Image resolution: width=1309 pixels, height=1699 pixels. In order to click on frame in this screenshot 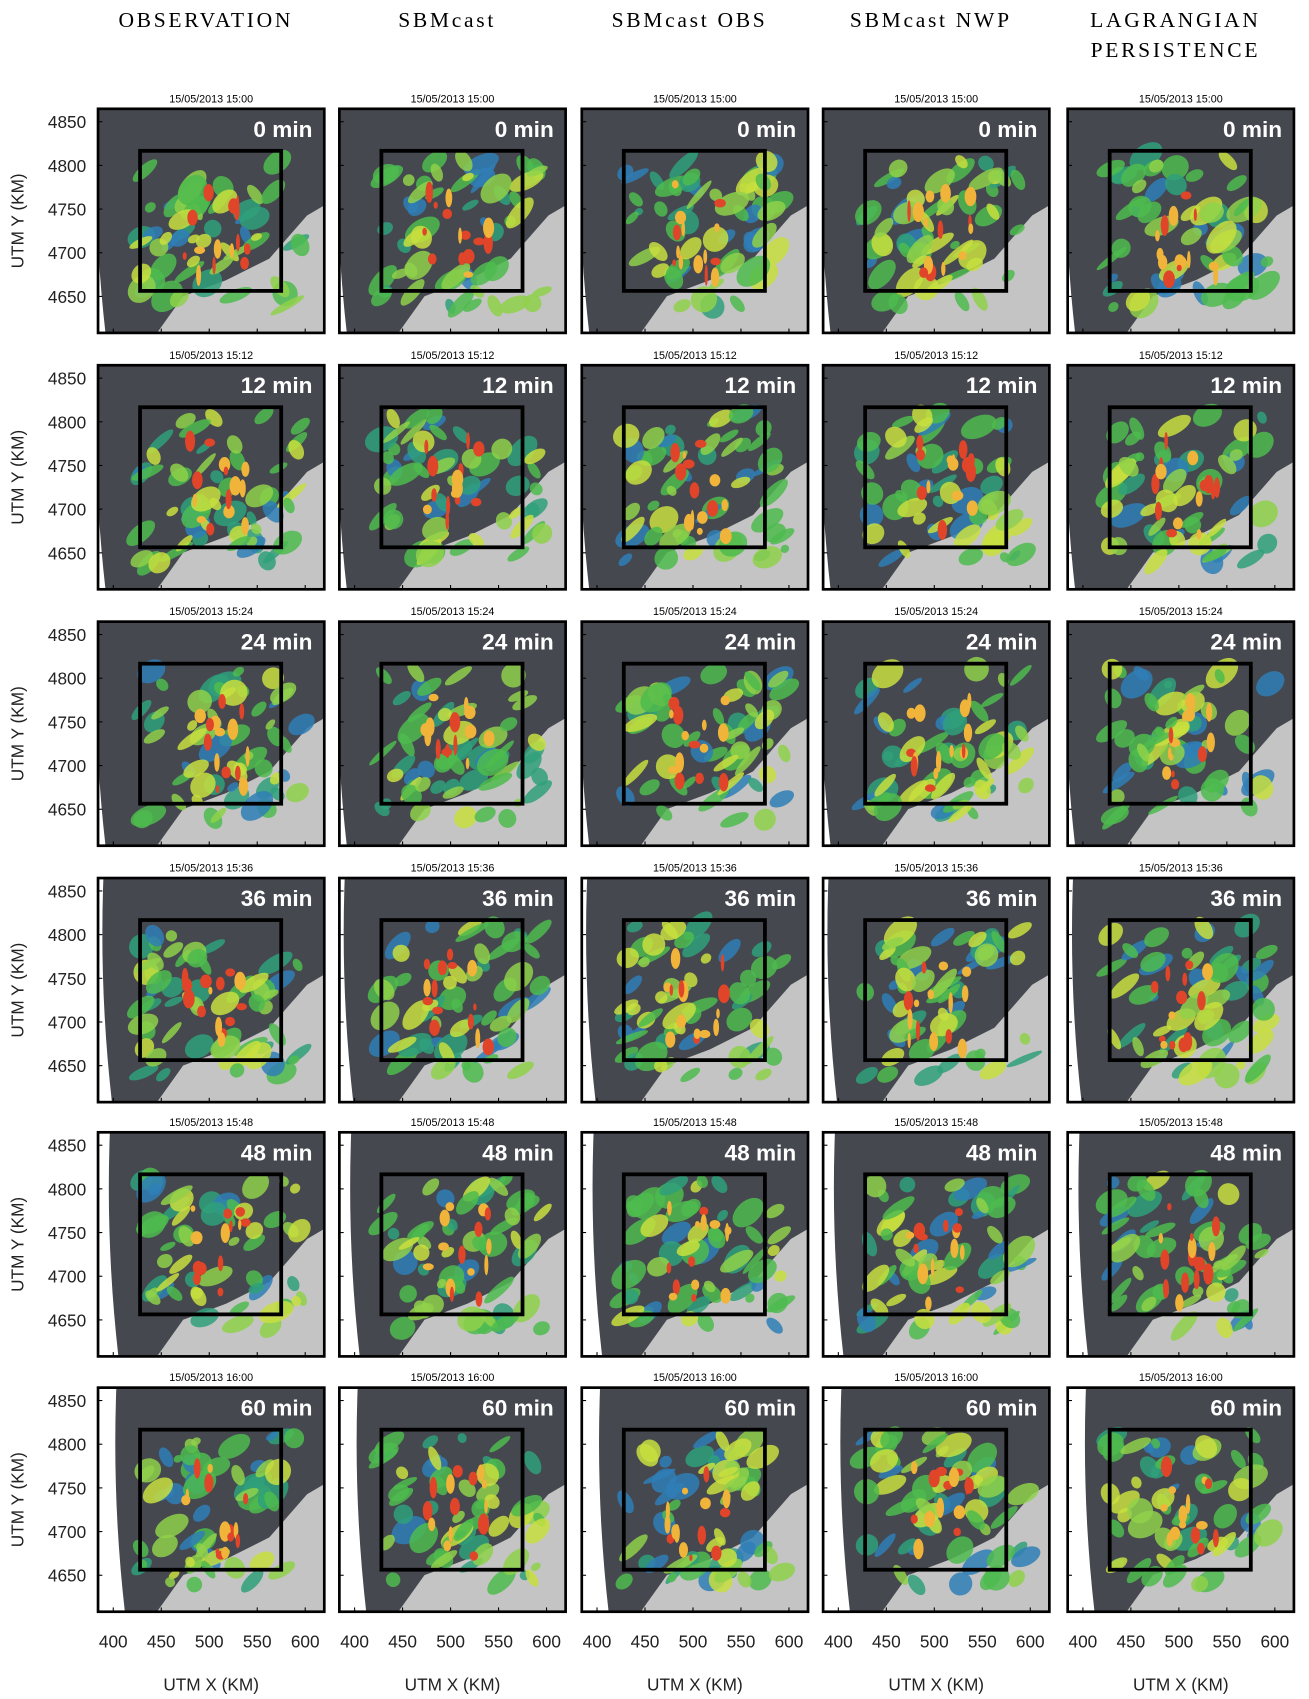, I will do `click(452, 1244)`.